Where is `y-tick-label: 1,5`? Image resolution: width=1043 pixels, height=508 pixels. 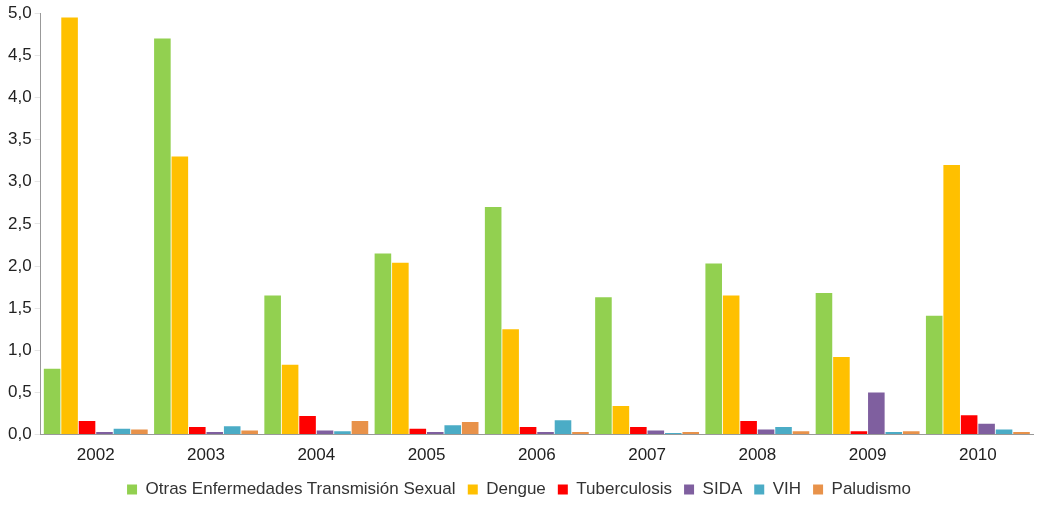 y-tick-label: 1,5 is located at coordinates (19, 307).